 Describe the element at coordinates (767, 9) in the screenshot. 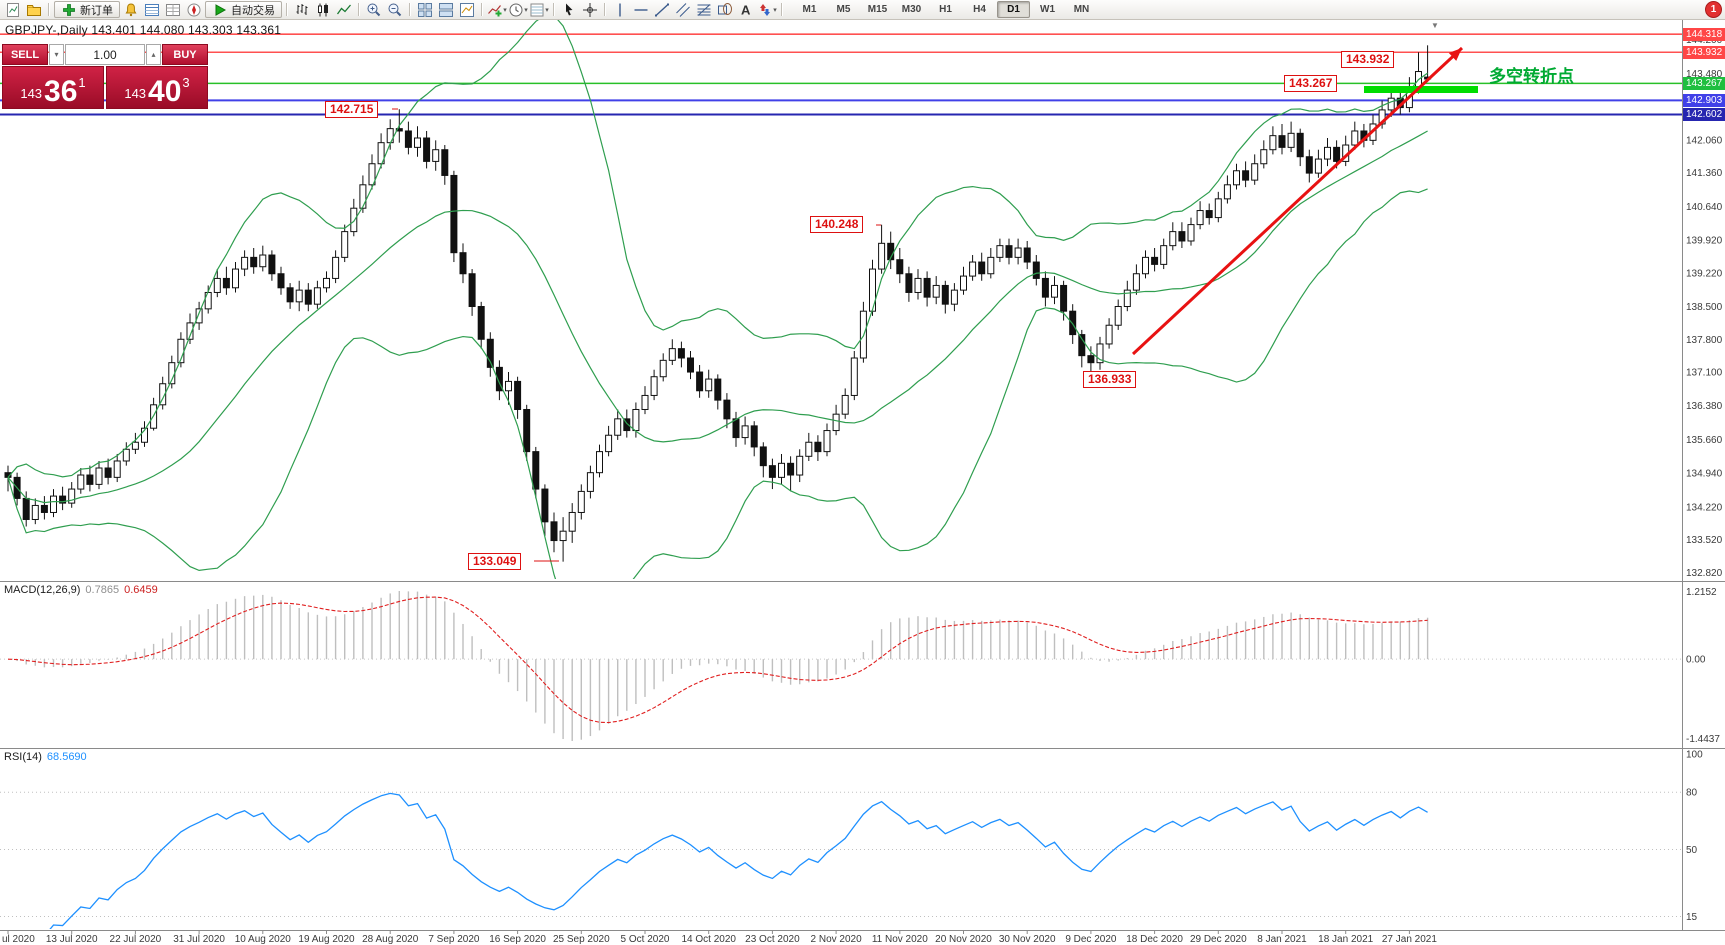

I see `arrow-tools-icon: ▾` at that location.